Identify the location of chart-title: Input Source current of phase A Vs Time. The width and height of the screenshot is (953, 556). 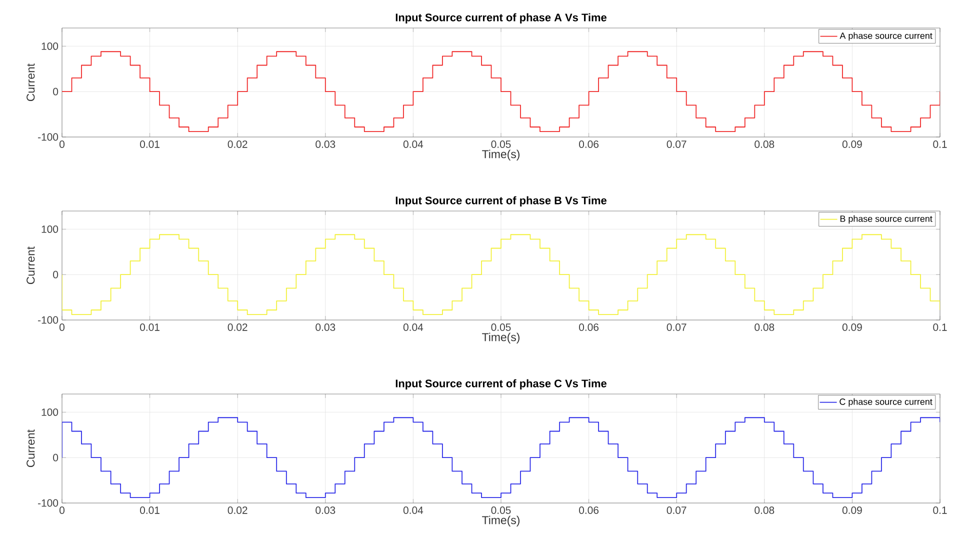
(501, 18).